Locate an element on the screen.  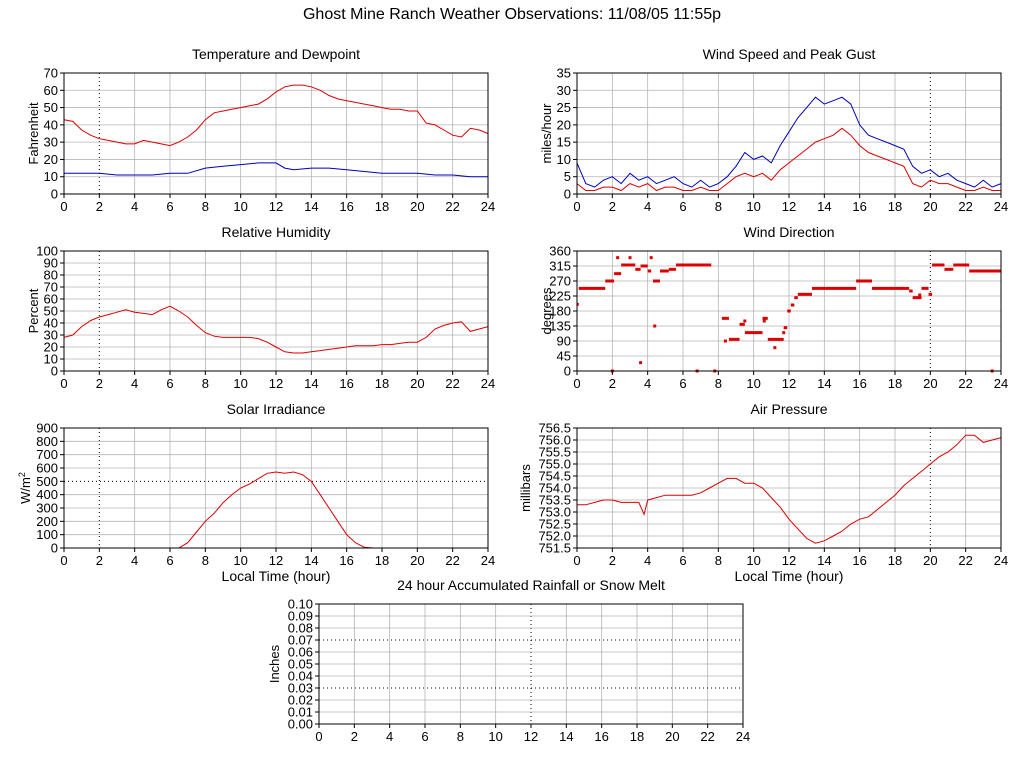
y-tick-label: 0.06 is located at coordinates (300, 652).